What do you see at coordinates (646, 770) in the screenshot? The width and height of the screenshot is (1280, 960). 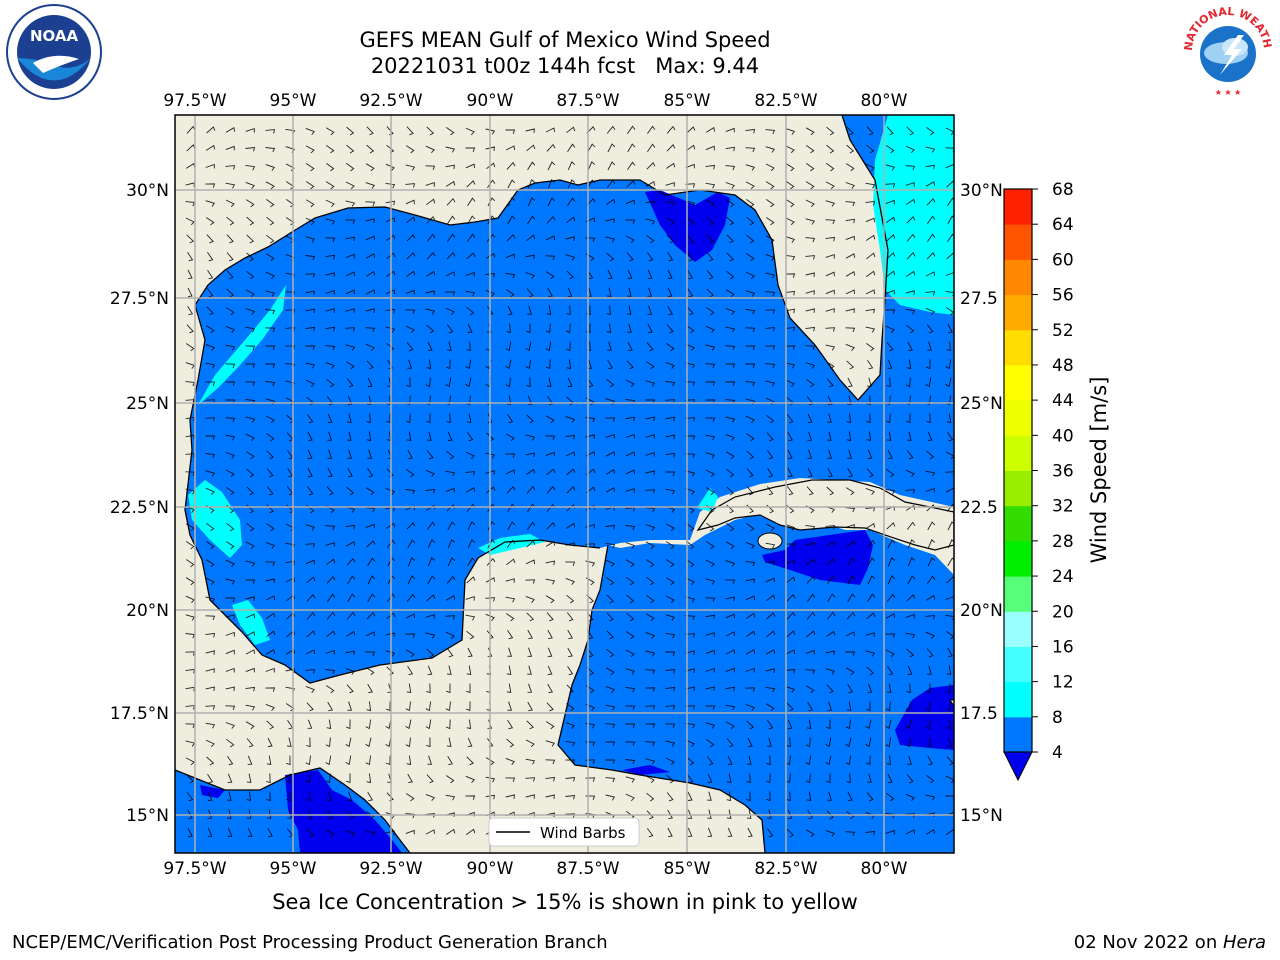 I see `wind-lt4-honduras` at bounding box center [646, 770].